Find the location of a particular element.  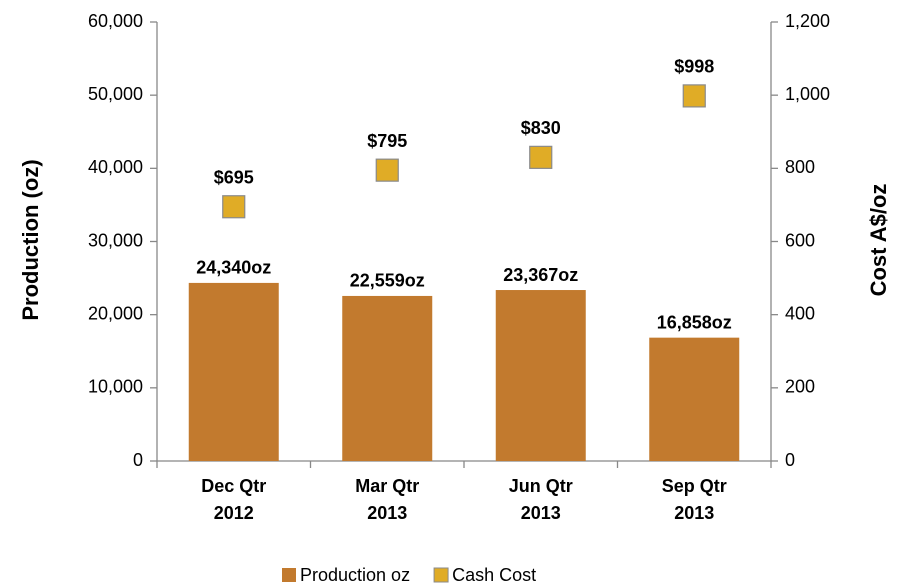

x-tick-label-line: Mar Qtr is located at coordinates (387, 486).